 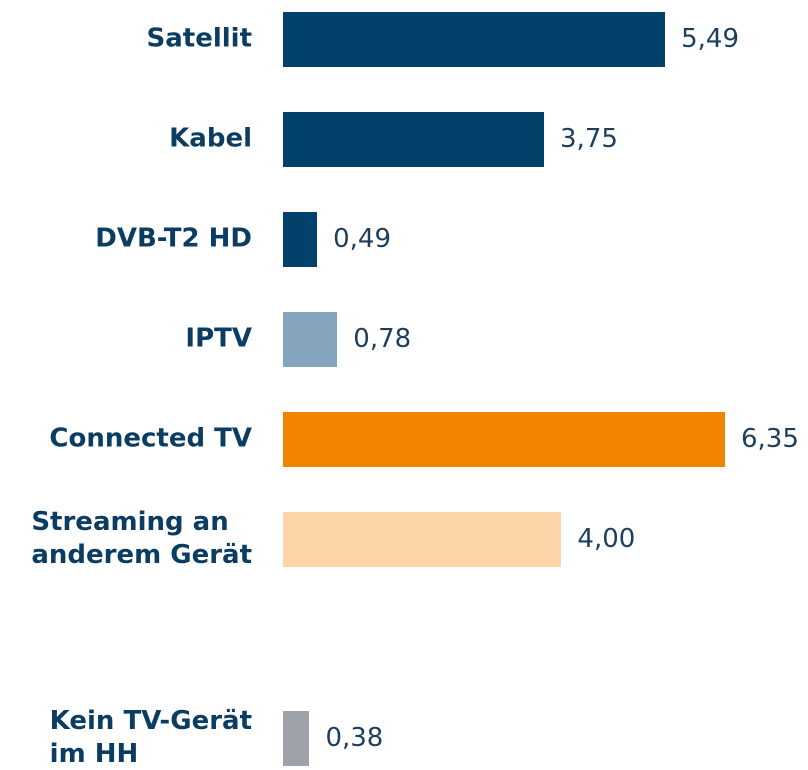 I want to click on category-text: Connected TV, so click(x=150, y=438).